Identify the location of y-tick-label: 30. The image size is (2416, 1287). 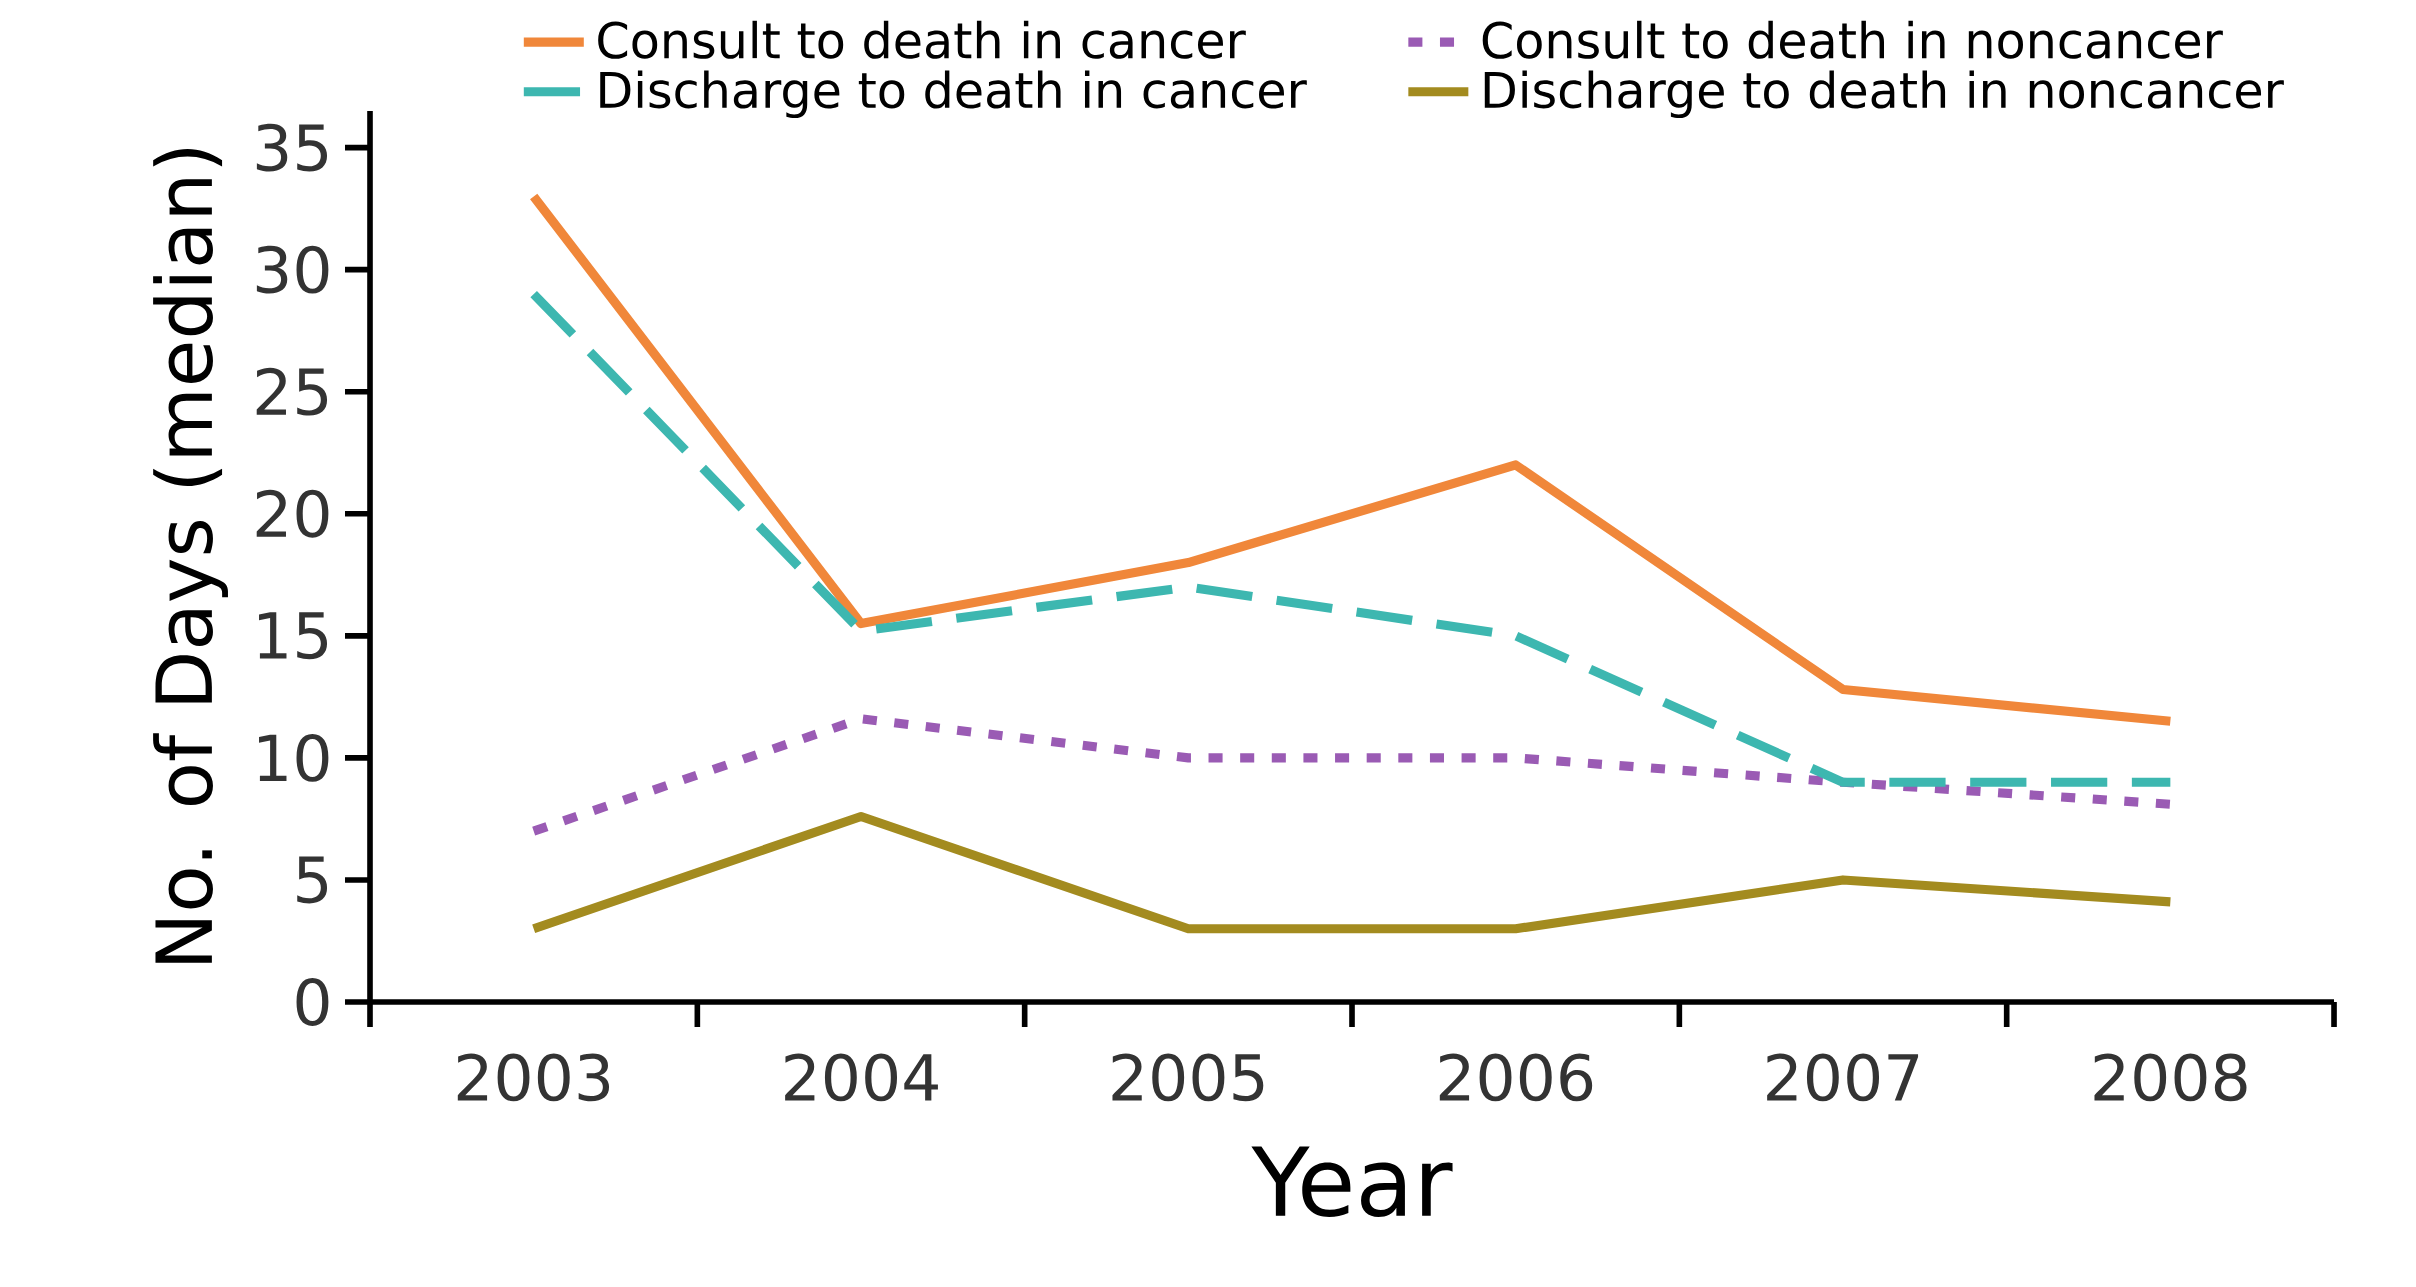
(292, 269).